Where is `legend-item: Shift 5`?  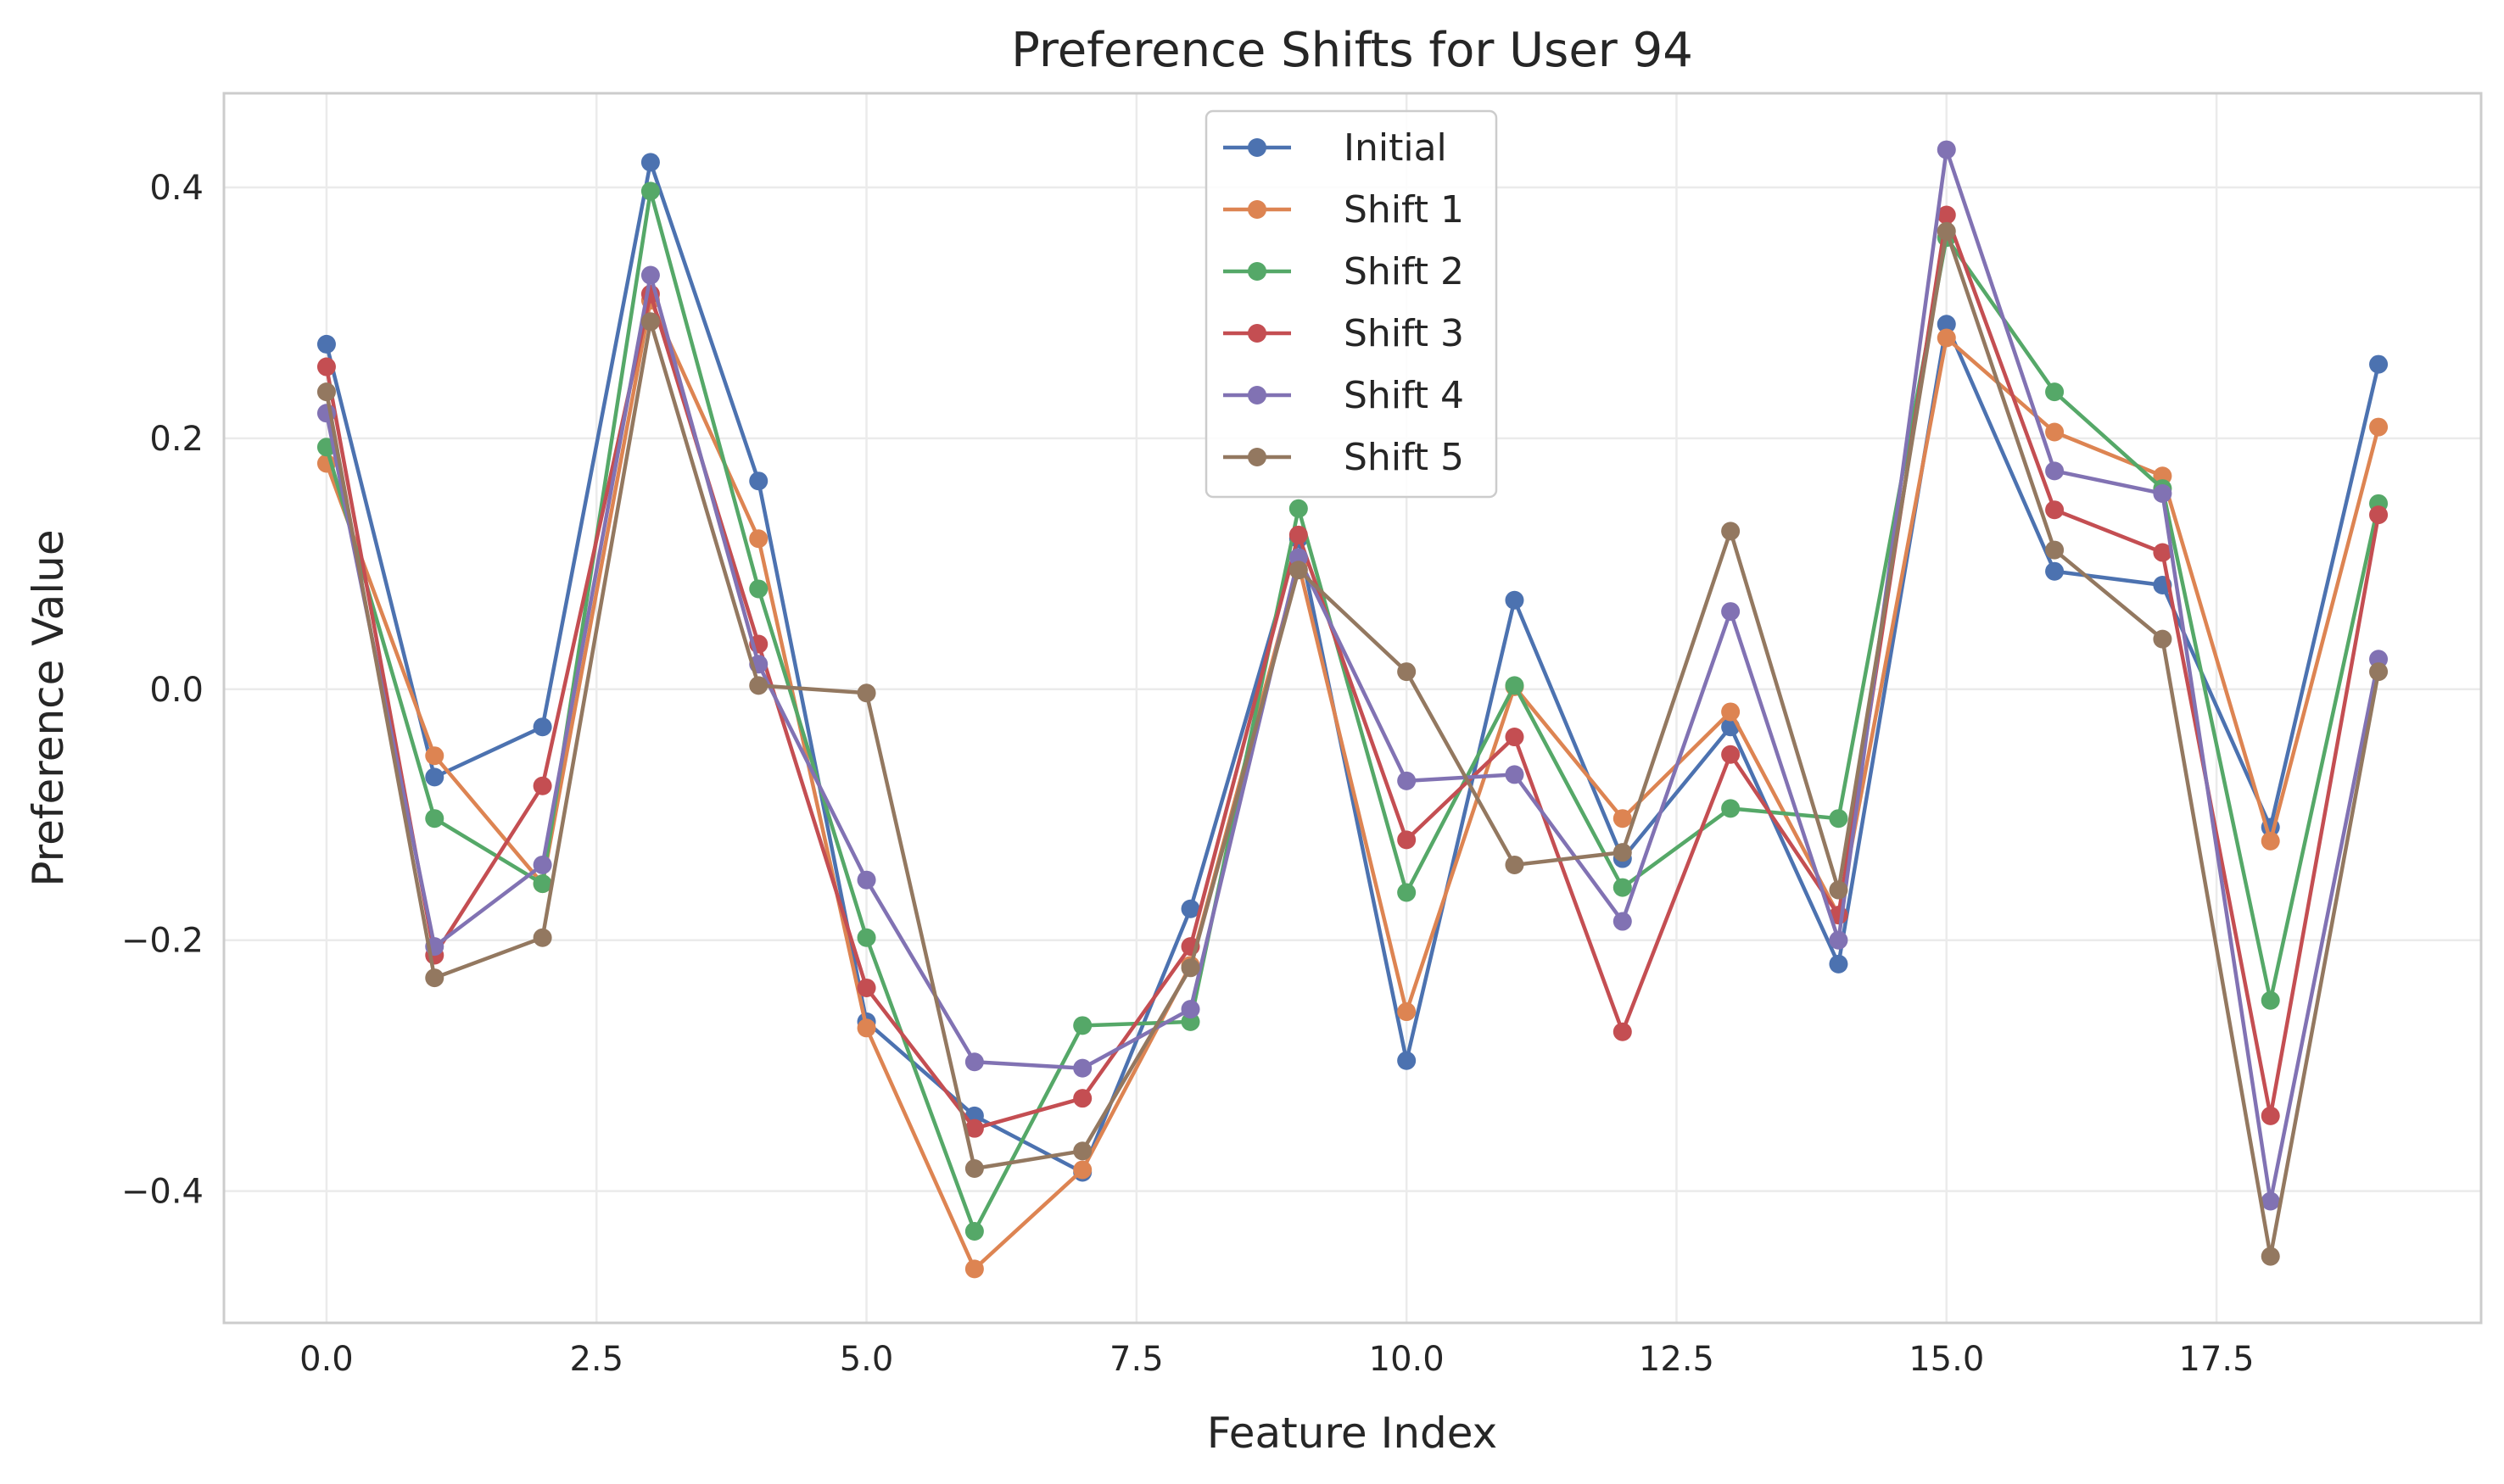
legend-item: Shift 5 is located at coordinates (1343, 457).